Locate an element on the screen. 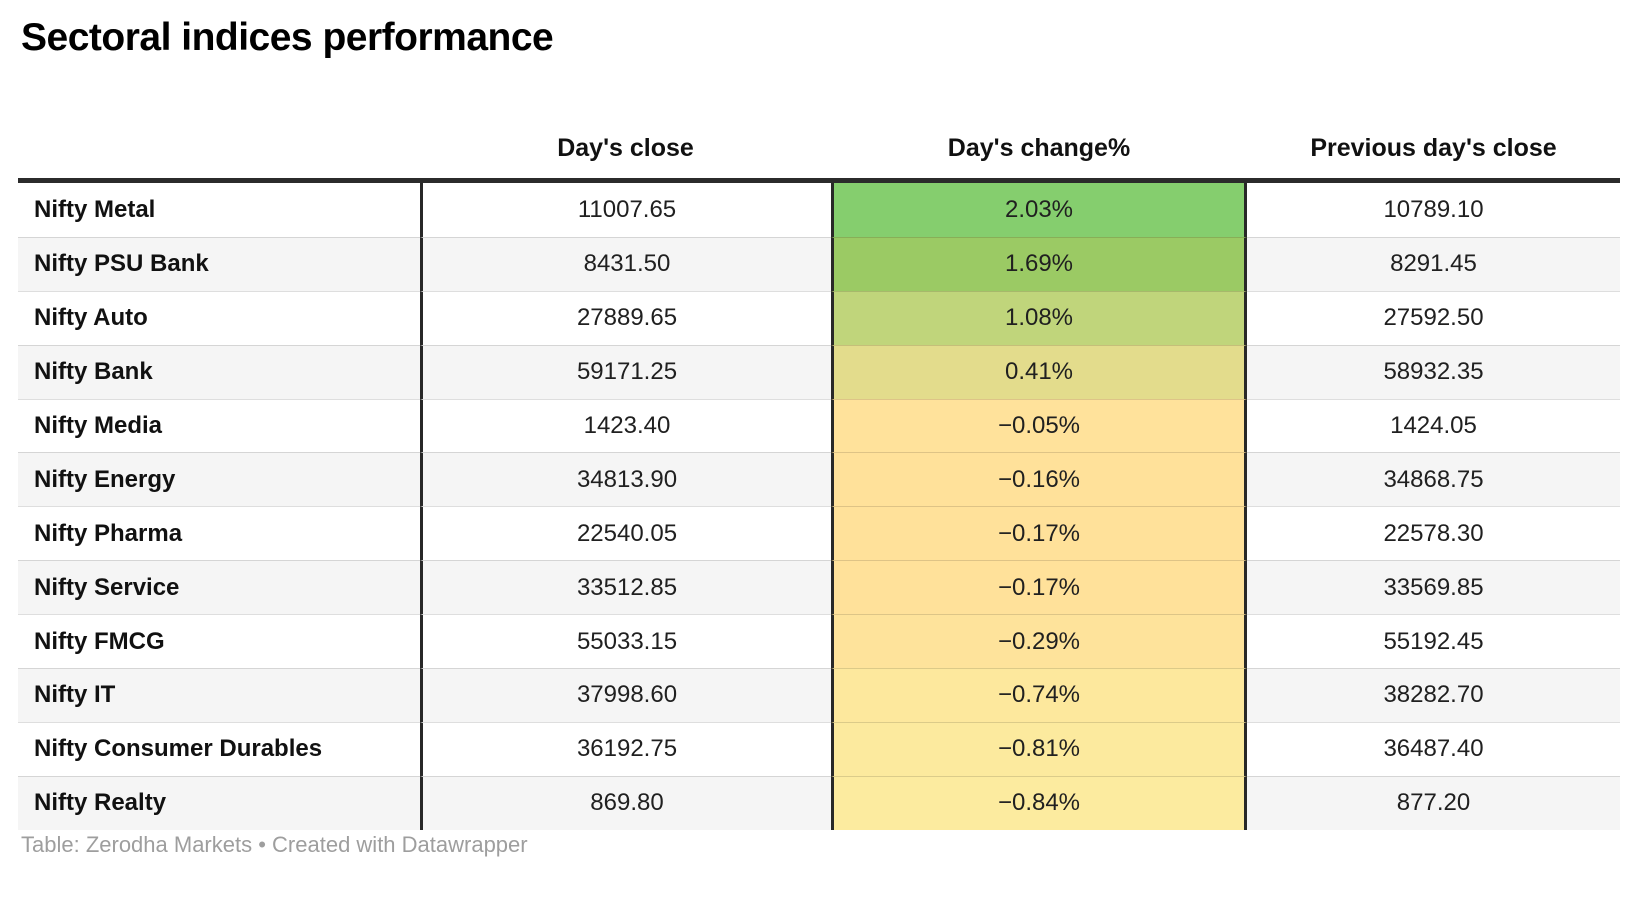 The height and width of the screenshot is (914, 1636). days-change-value: −0.74% is located at coordinates (1039, 695).